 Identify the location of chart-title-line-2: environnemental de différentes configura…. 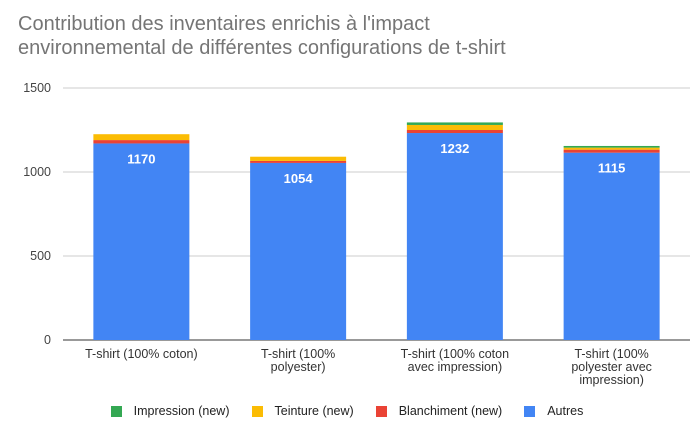
(262, 48).